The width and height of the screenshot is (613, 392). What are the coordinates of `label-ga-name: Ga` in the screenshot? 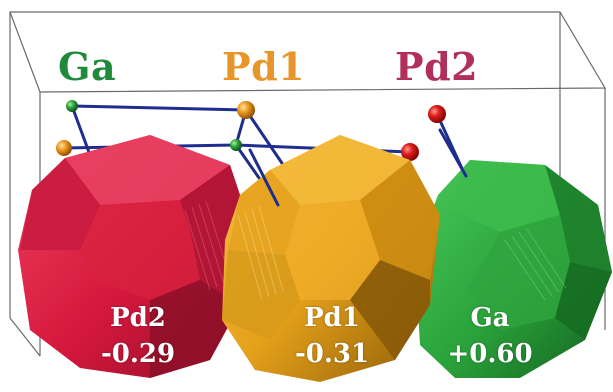 It's located at (490, 318).